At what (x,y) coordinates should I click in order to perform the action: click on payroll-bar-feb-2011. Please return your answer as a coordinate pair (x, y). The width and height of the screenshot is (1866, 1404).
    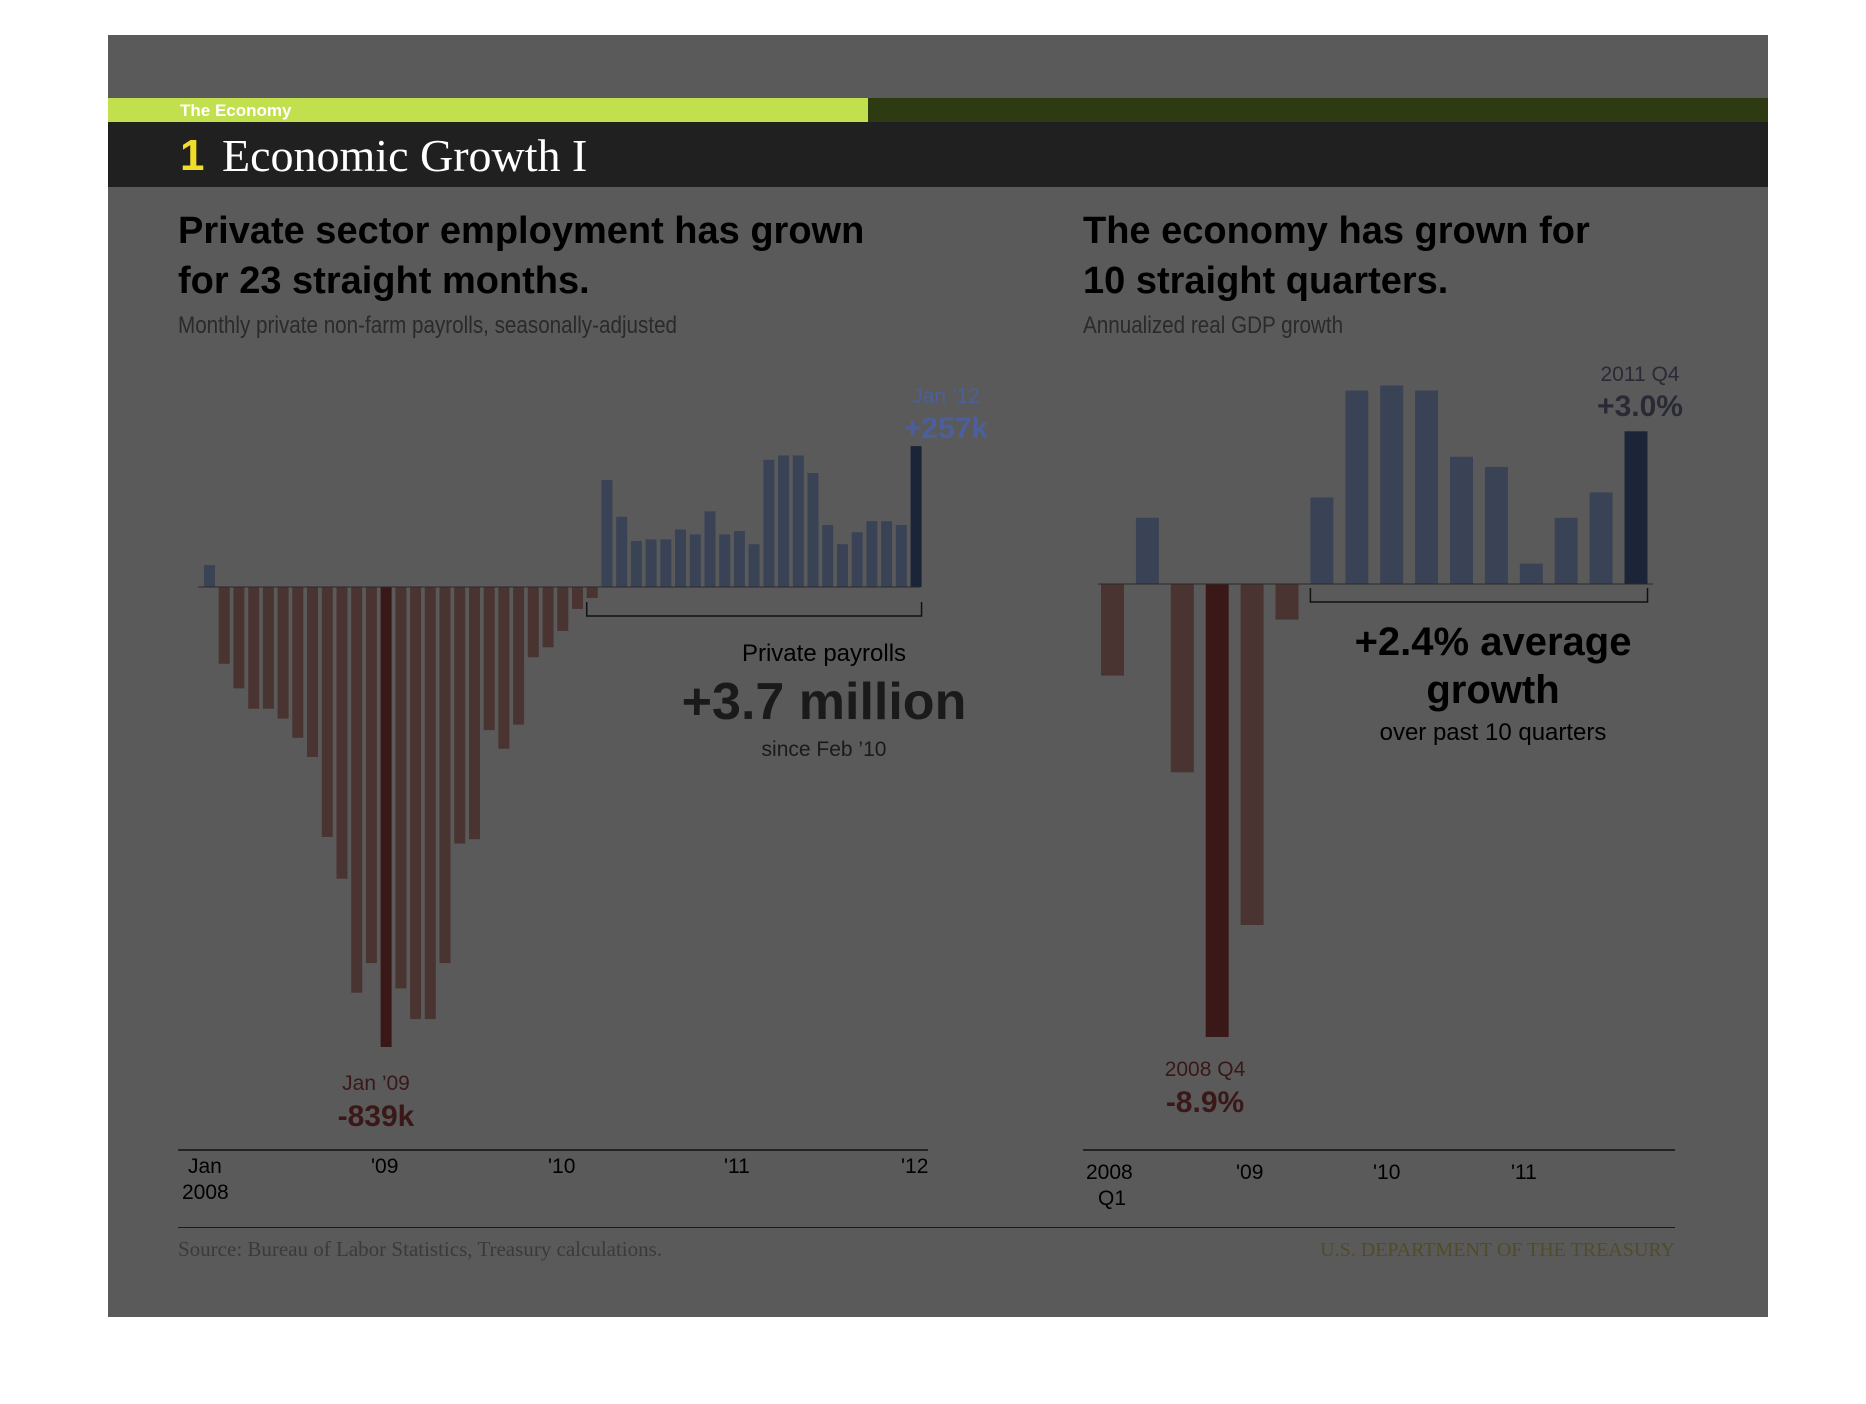
    Looking at the image, I should click on (754, 565).